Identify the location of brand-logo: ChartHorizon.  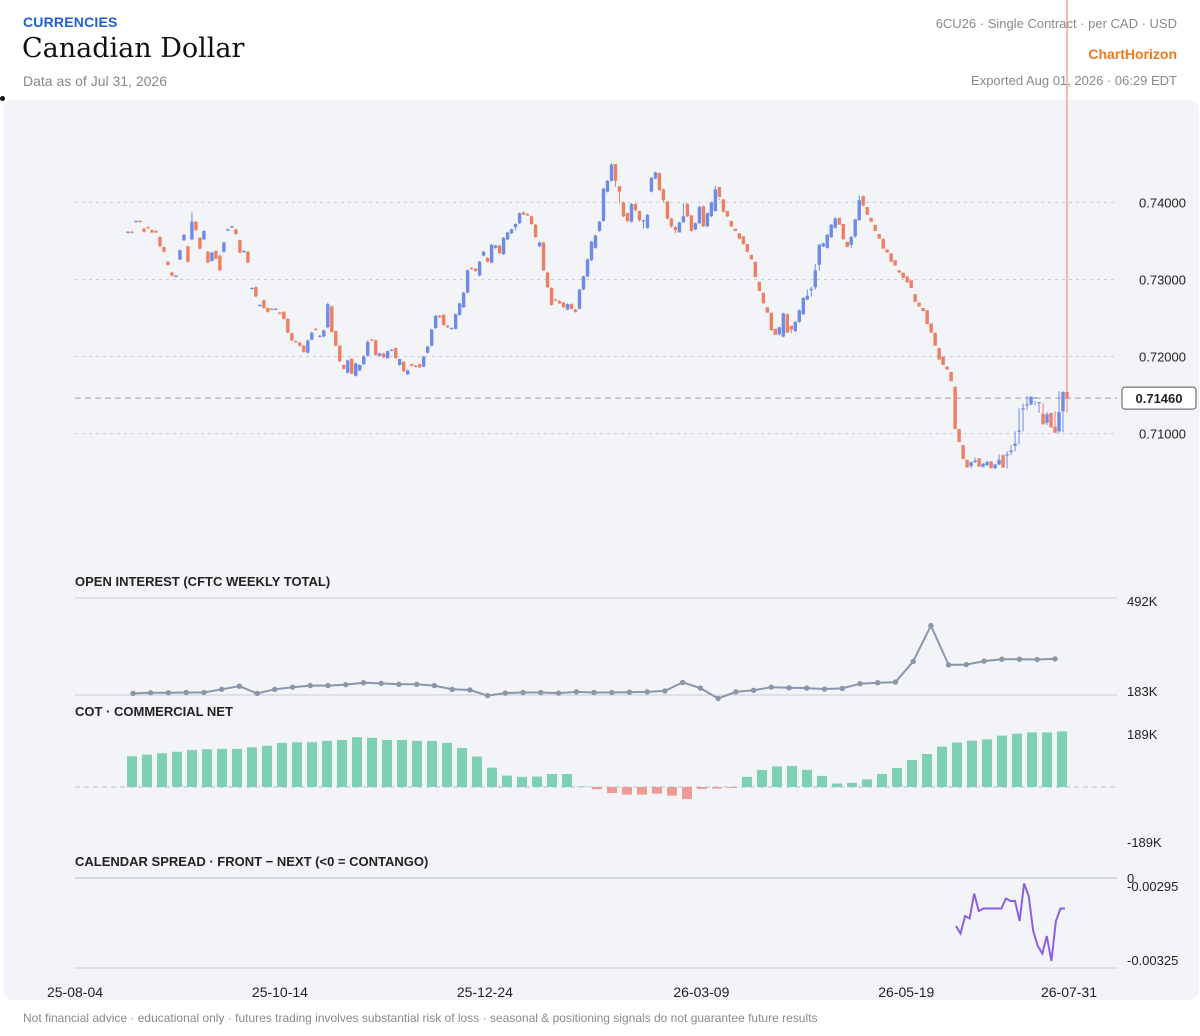
(1132, 54).